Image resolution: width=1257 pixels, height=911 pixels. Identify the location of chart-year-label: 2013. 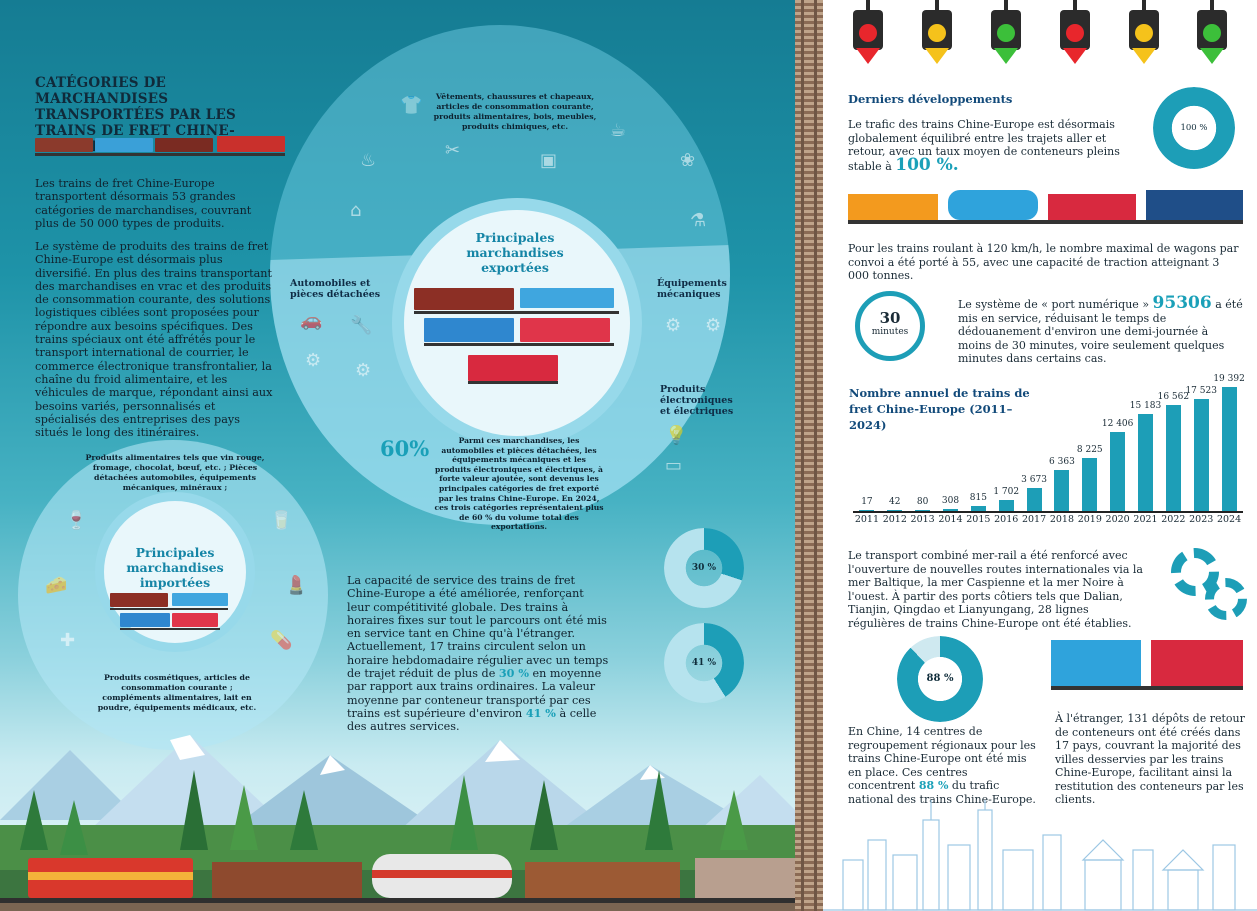
(922, 519).